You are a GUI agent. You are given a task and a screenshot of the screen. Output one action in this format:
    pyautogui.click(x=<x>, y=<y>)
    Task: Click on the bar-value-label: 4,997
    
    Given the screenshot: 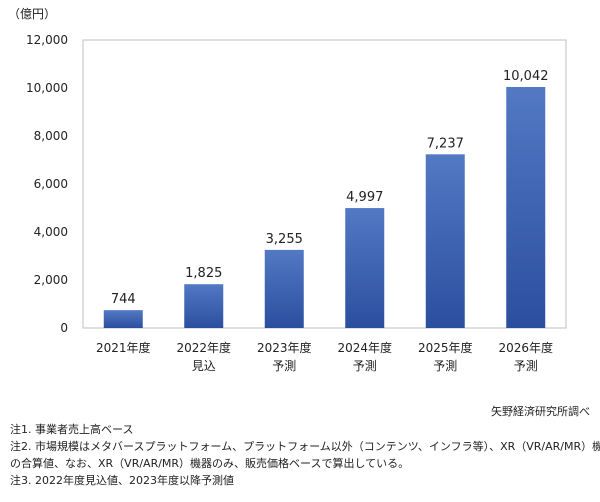 What is the action you would take?
    pyautogui.click(x=364, y=197)
    